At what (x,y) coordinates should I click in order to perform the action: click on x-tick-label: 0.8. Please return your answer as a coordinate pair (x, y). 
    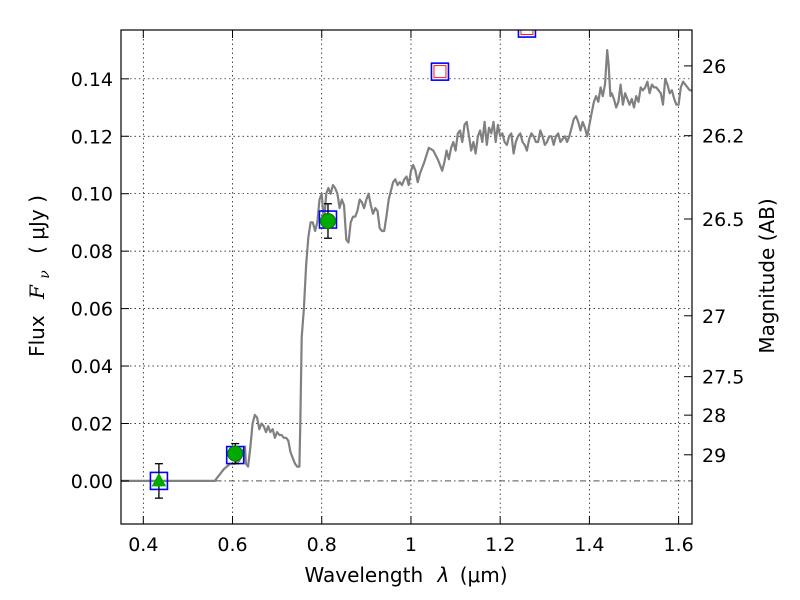
    Looking at the image, I should click on (322, 545).